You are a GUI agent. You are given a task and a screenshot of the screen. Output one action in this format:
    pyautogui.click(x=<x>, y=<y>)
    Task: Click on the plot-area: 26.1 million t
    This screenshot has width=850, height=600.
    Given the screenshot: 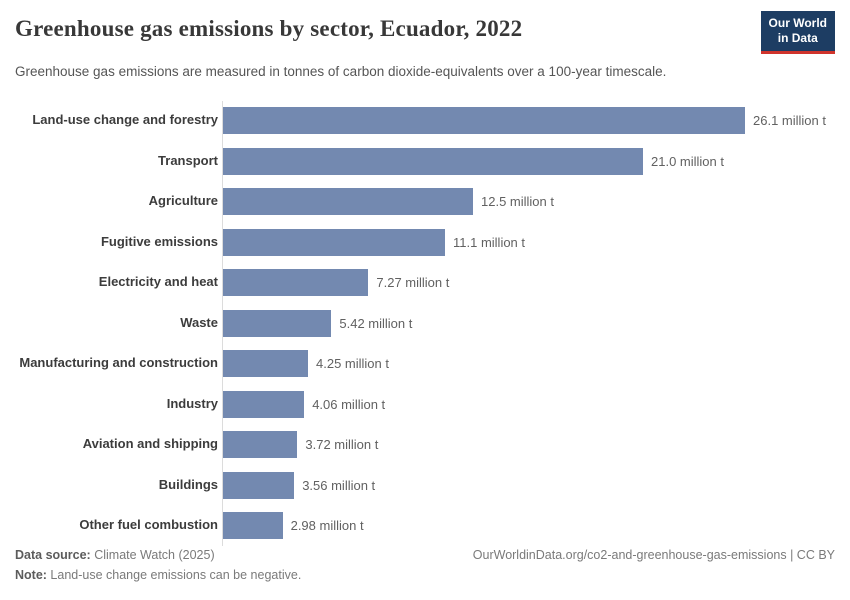 What is the action you would take?
    pyautogui.click(x=528, y=121)
    